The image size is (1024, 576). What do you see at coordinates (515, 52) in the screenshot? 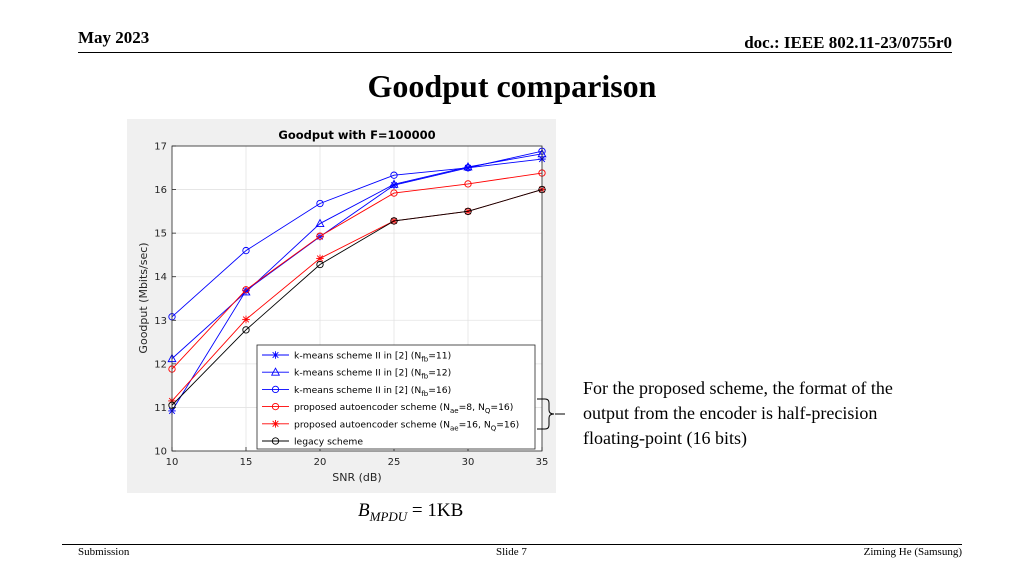
I see `header-rule` at bounding box center [515, 52].